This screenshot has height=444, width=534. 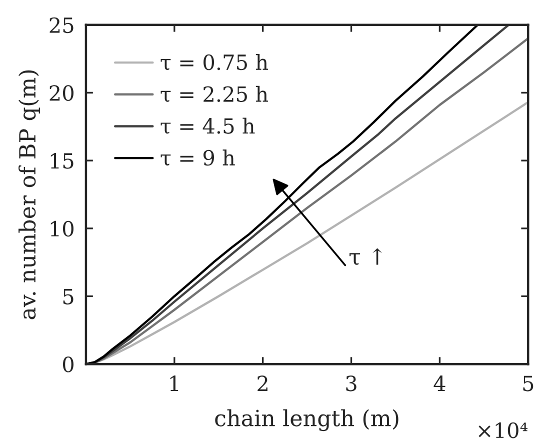 I want to click on annotation: τ ↑, so click(x=366, y=256).